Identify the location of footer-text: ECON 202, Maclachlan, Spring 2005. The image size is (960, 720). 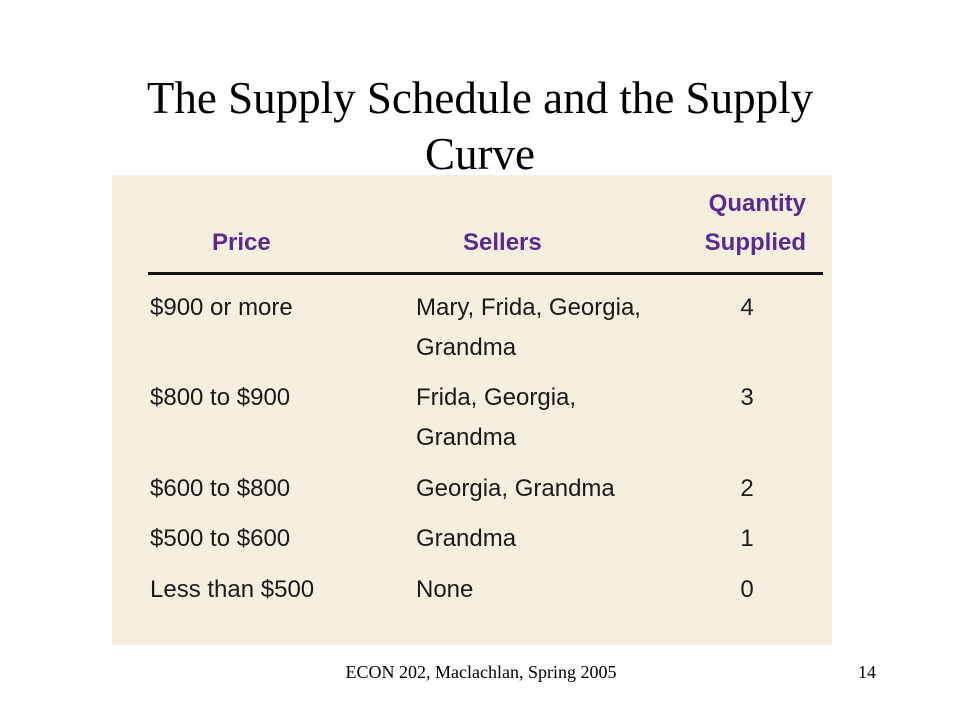
(481, 672).